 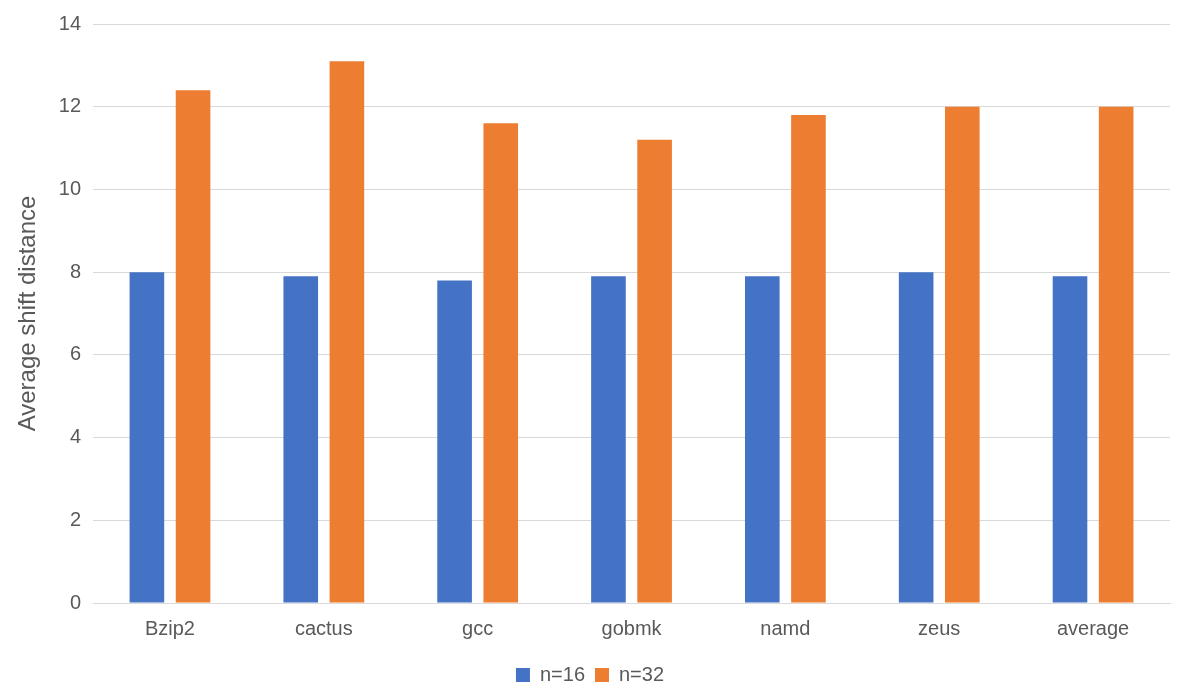 What do you see at coordinates (75, 436) in the screenshot?
I see `y-tick-label: 4` at bounding box center [75, 436].